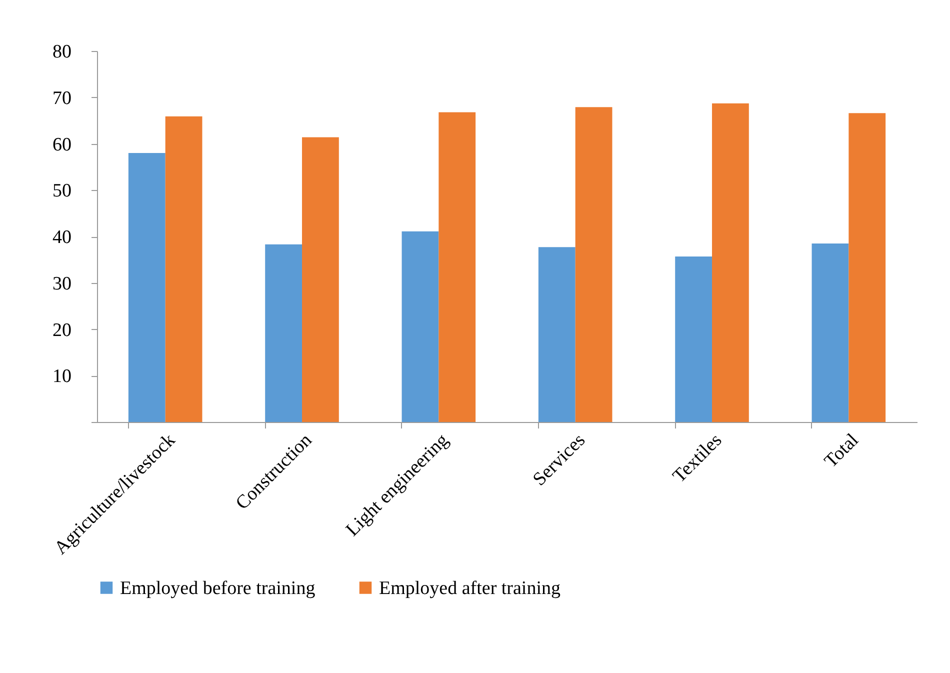 Image resolution: width=950 pixels, height=673 pixels. What do you see at coordinates (62, 145) in the screenshot?
I see `y-tick-label: 60` at bounding box center [62, 145].